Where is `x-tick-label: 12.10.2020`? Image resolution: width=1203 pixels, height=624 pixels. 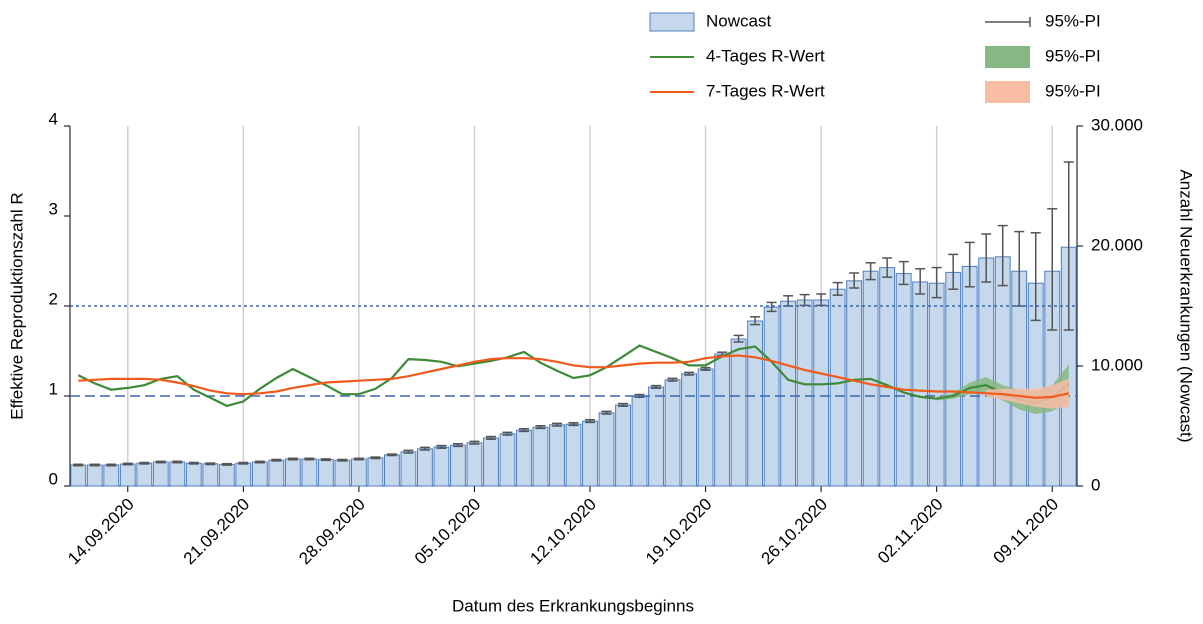 x-tick-label: 12.10.2020 is located at coordinates (563, 532).